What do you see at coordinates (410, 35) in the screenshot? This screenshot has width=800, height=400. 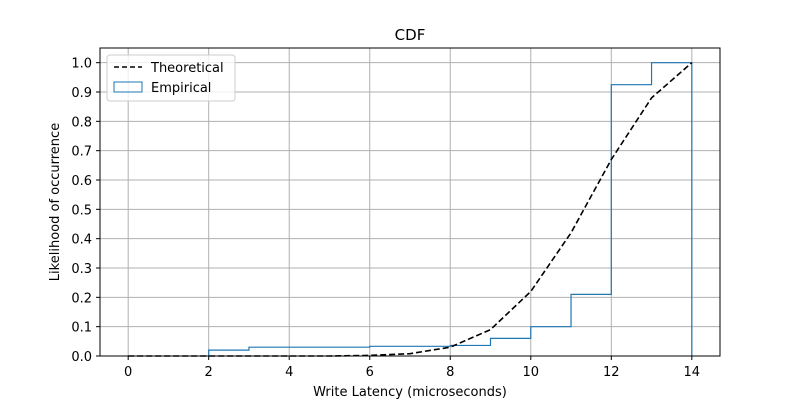 I see `chart-title: CDF` at bounding box center [410, 35].